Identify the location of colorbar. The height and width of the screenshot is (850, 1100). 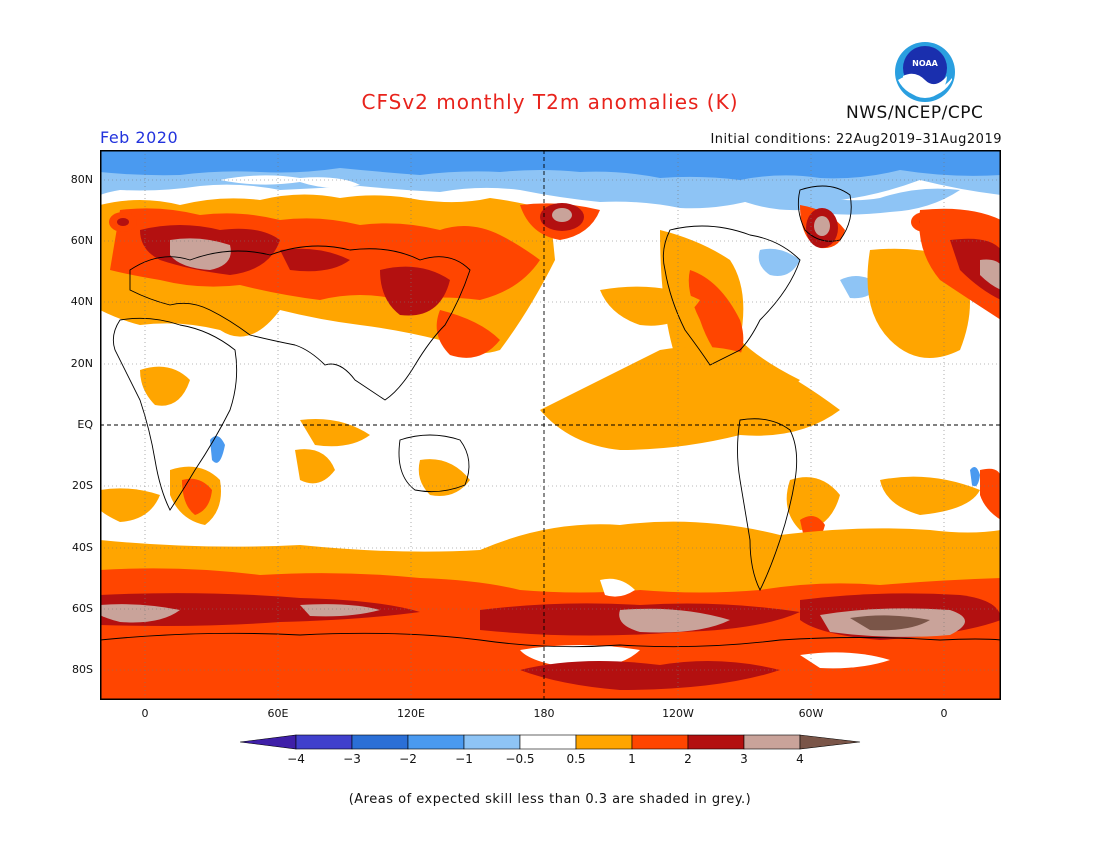
(550, 742).